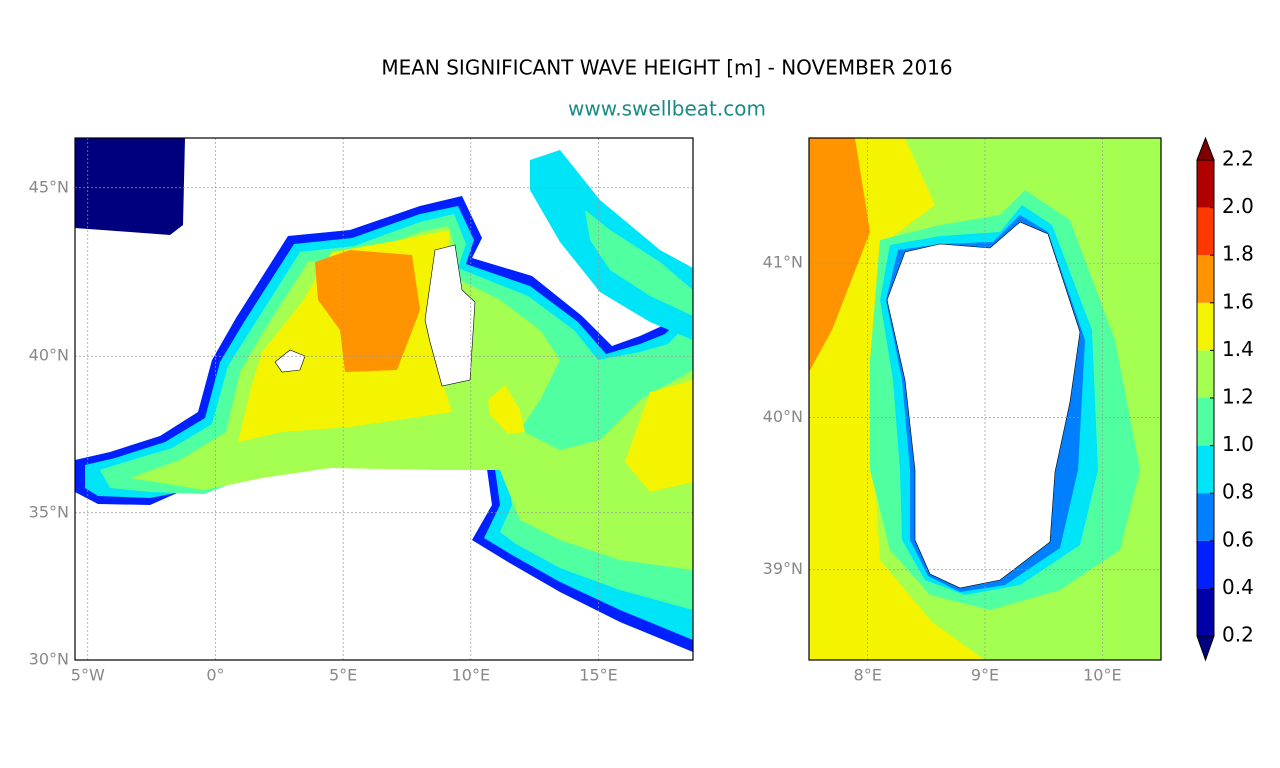 Image resolution: width=1280 pixels, height=768 pixels. I want to click on colorbar-label: 1.0, so click(1238, 444).